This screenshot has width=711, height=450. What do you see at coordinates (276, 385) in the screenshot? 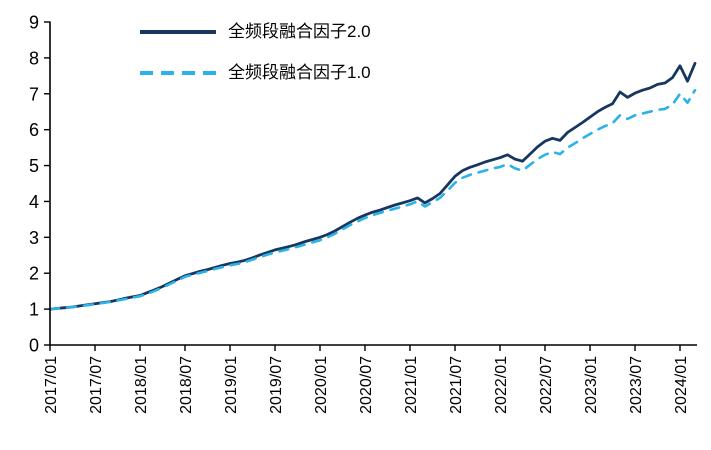
I see `x-tick-label: 2019/07` at bounding box center [276, 385].